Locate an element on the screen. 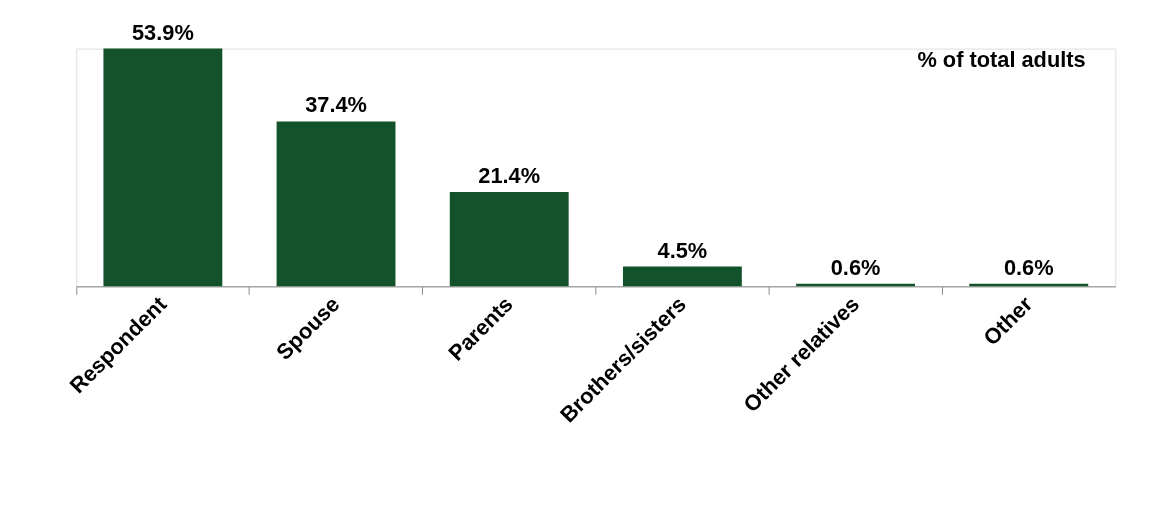 This screenshot has height=516, width=1151. data-label: 53.9% is located at coordinates (162, 32).